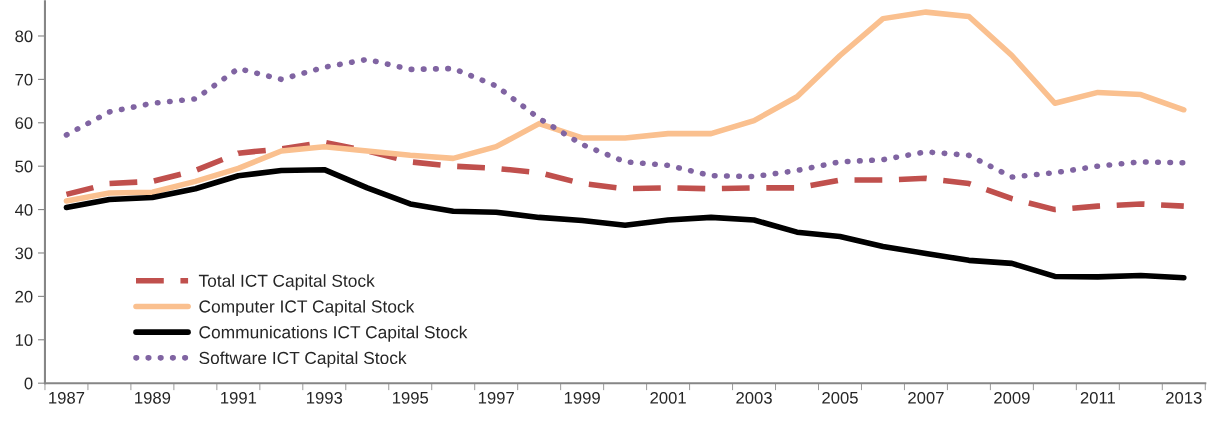 Image resolution: width=1215 pixels, height=422 pixels. I want to click on x-tick-label: 1989, so click(153, 397).